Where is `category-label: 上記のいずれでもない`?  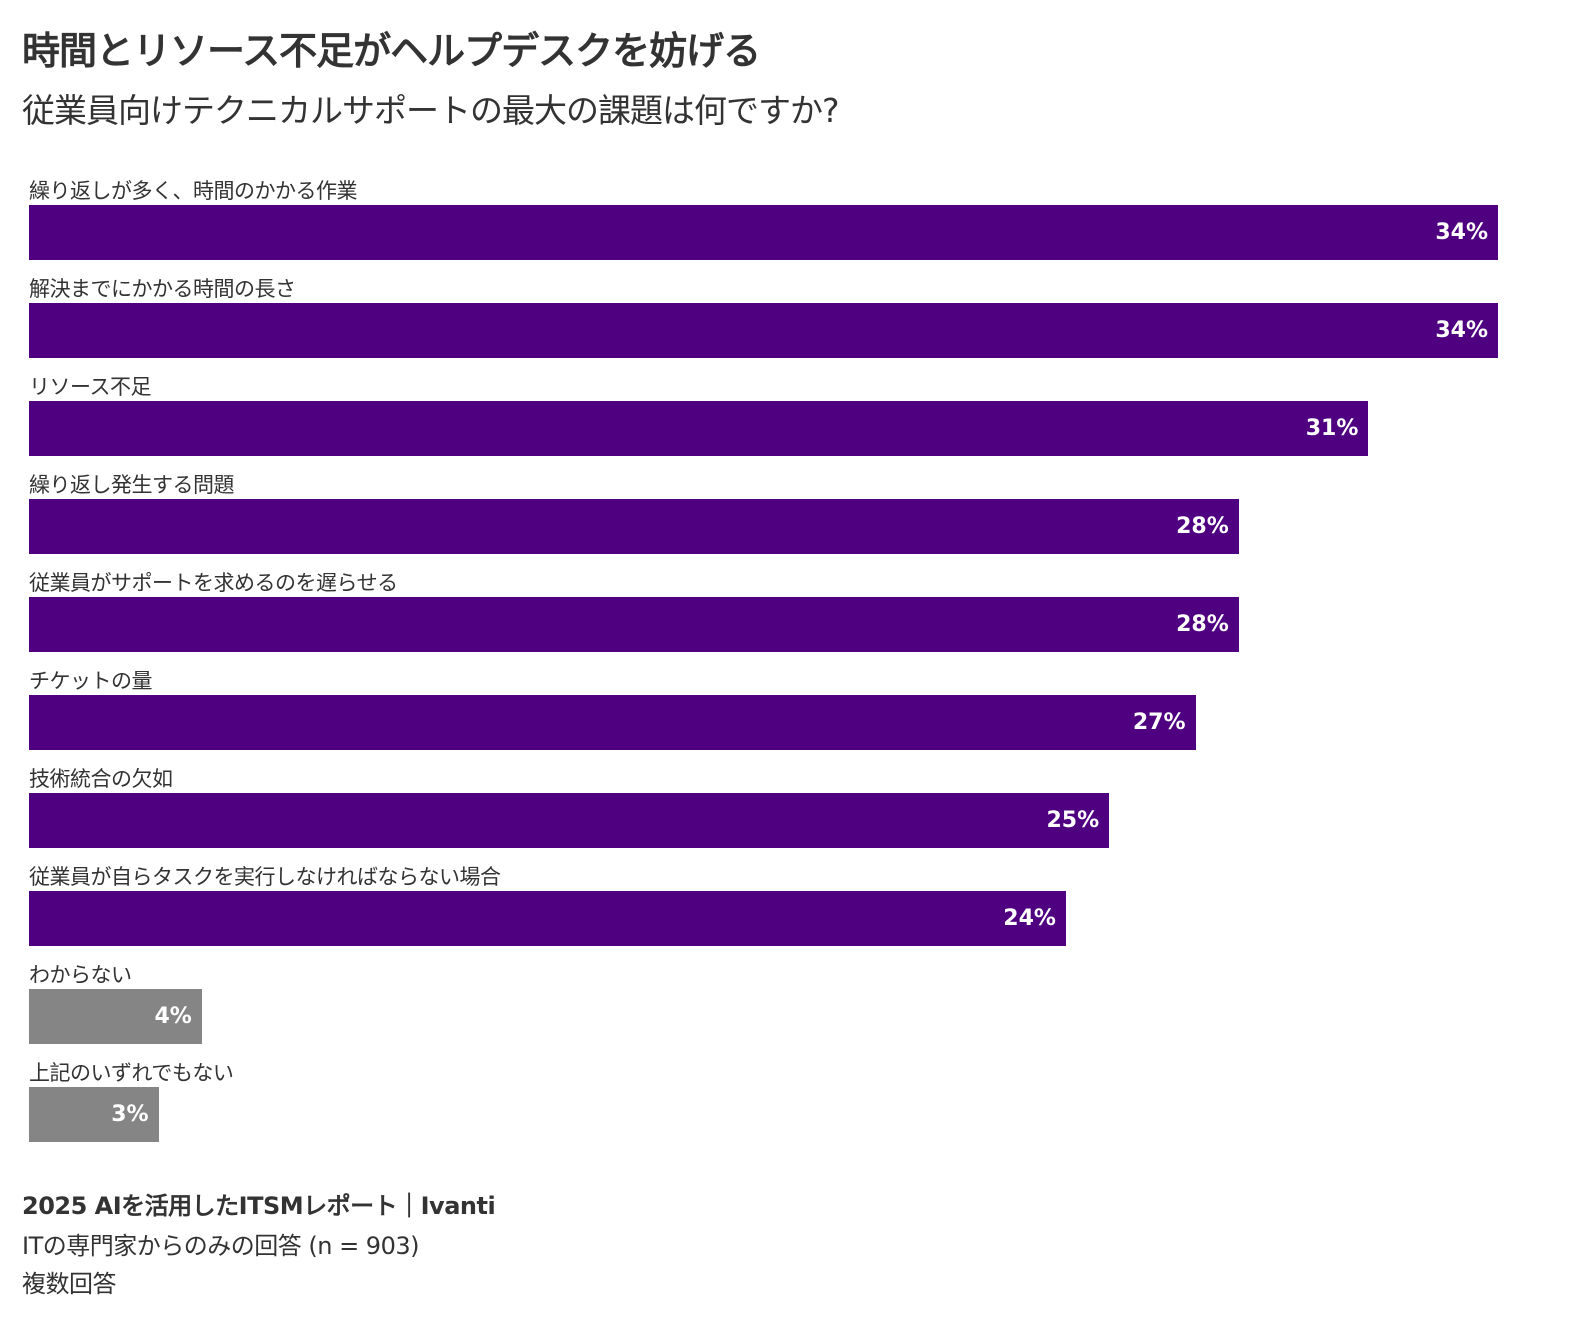 category-label: 上記のいずれでもない is located at coordinates (131, 1073).